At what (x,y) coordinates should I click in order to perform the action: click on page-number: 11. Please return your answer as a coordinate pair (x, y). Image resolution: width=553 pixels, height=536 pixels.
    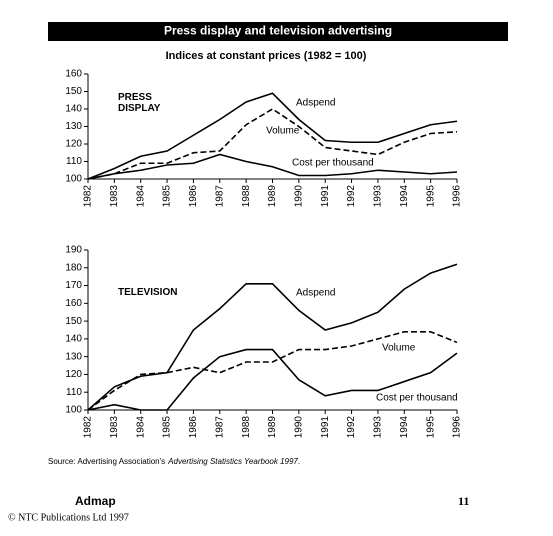
    Looking at the image, I should click on (463, 501).